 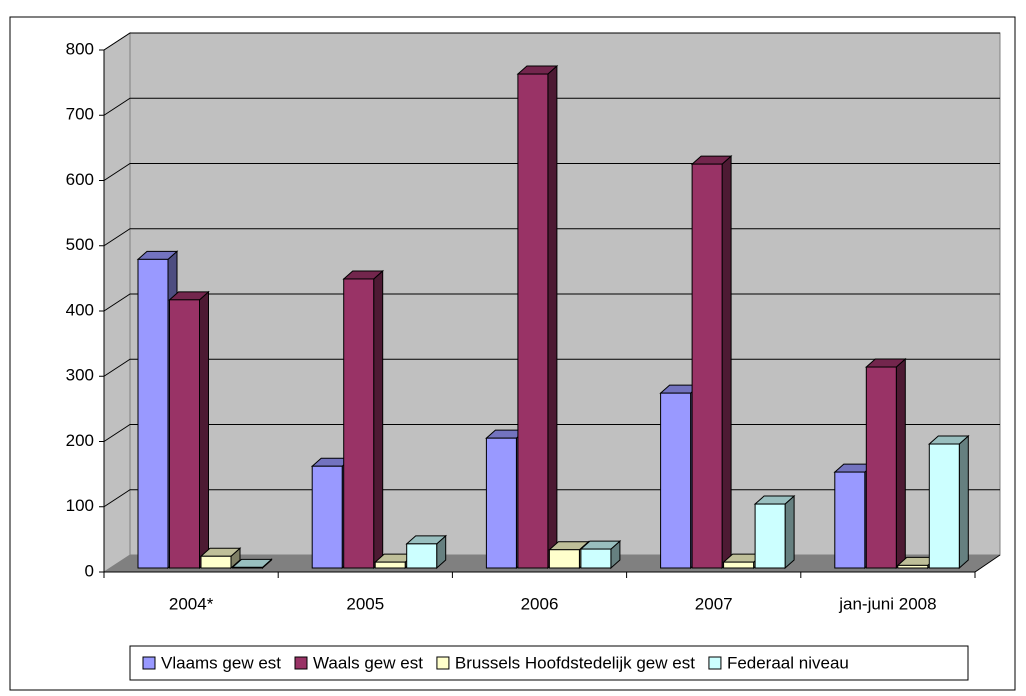 I want to click on x-tick-label: 2007, so click(x=714, y=603).